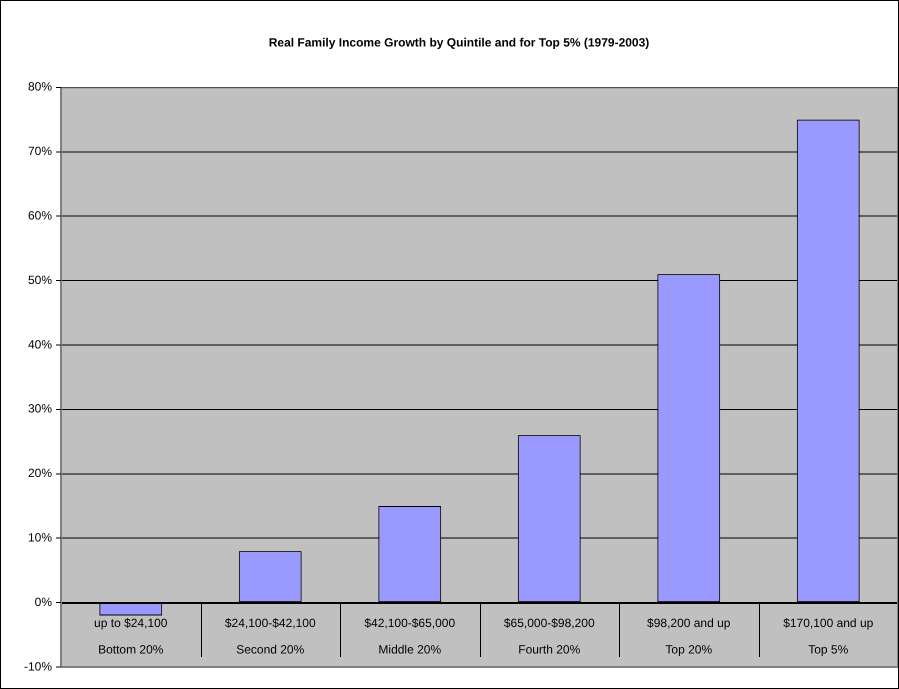 The height and width of the screenshot is (689, 899). What do you see at coordinates (40, 279) in the screenshot?
I see `y-tick-label: 50%` at bounding box center [40, 279].